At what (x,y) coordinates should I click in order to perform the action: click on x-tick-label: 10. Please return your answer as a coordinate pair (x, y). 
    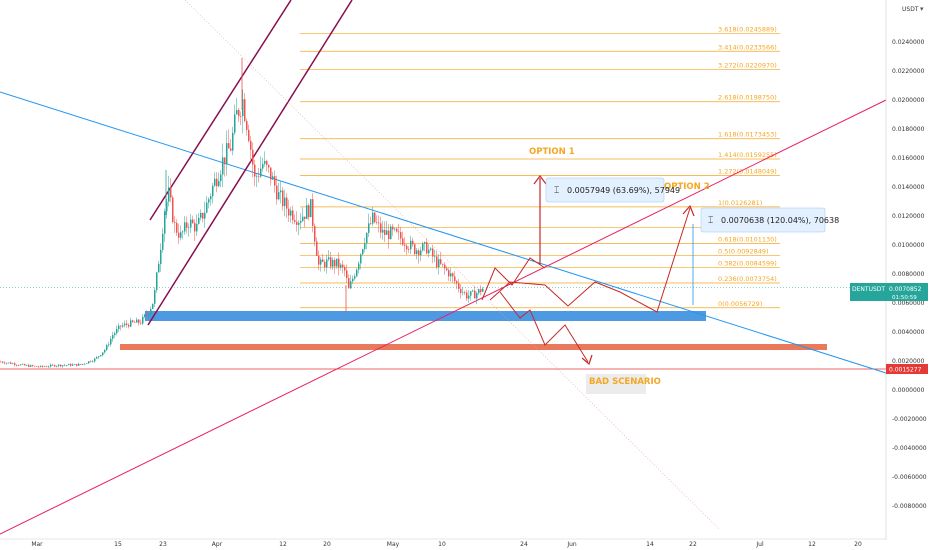
    Looking at the image, I should click on (442, 544).